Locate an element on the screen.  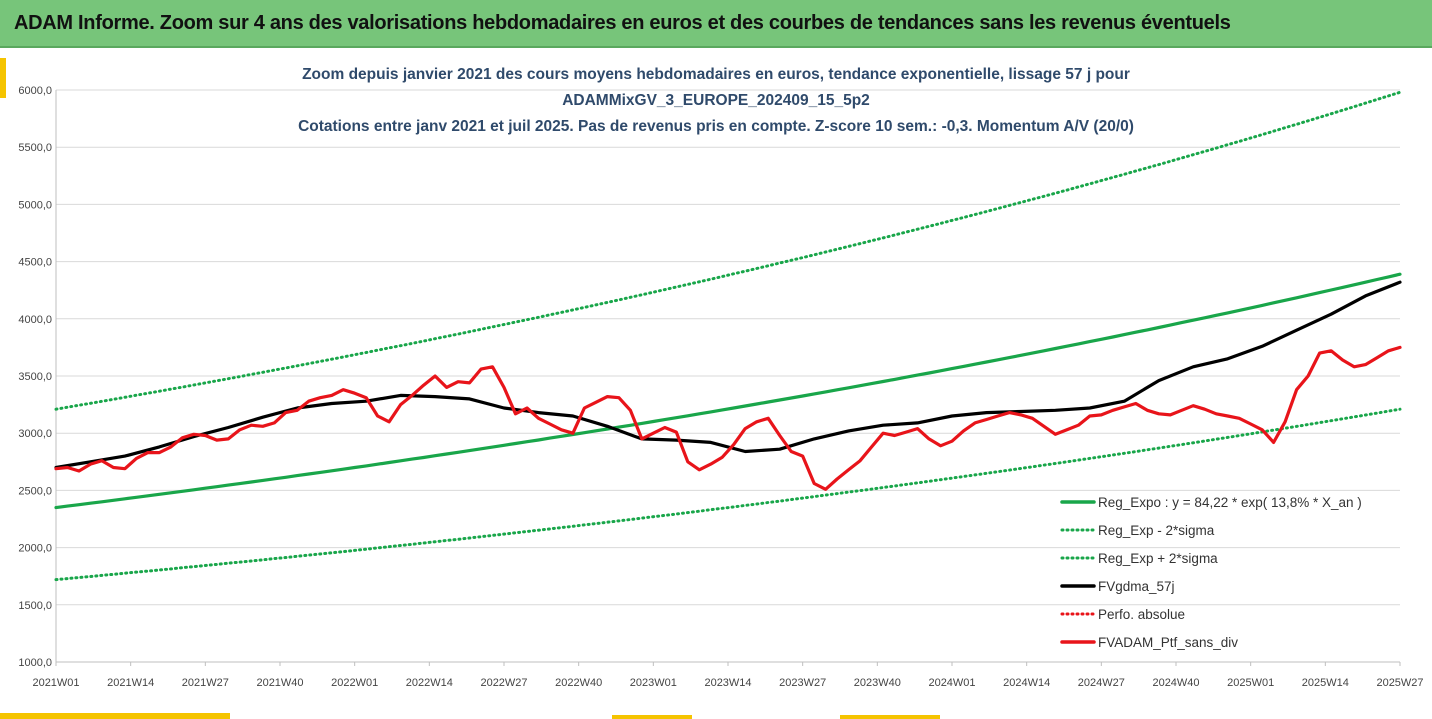
legend-label-smoothed-line: FVgdma_57j is located at coordinates (1136, 586).